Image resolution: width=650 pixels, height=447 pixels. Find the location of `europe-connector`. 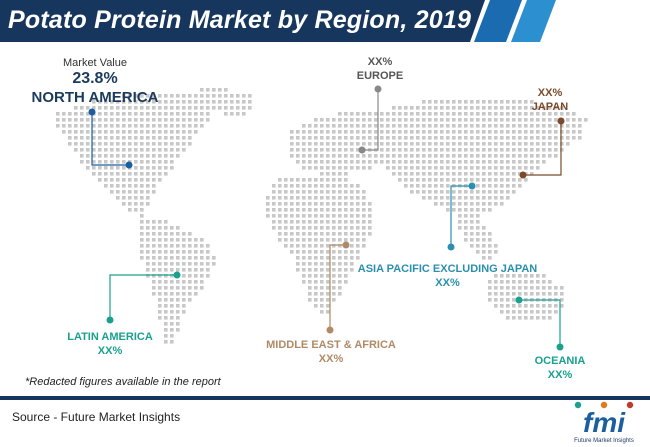

europe-connector is located at coordinates (370, 120).